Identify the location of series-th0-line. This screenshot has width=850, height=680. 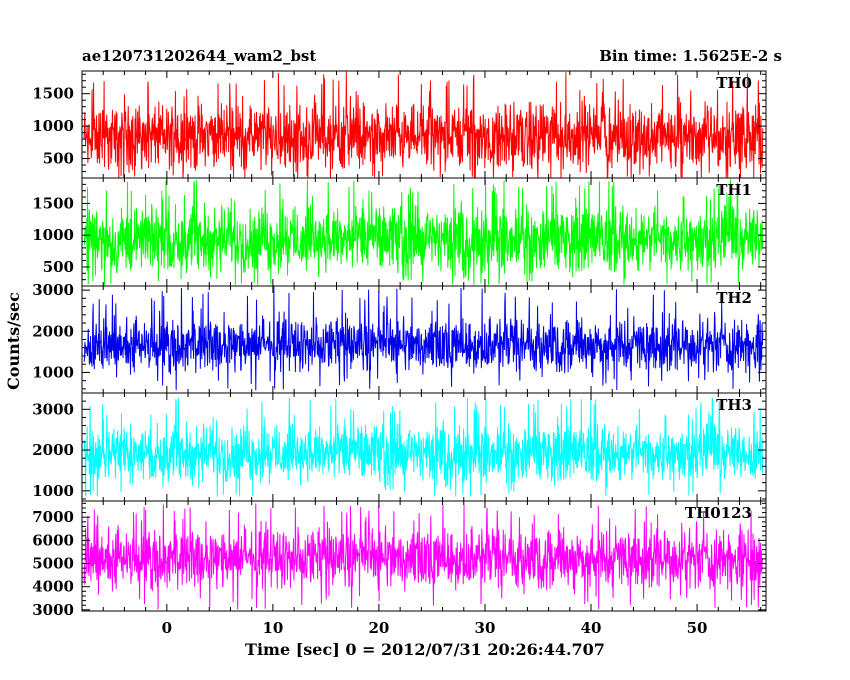
(423, 124).